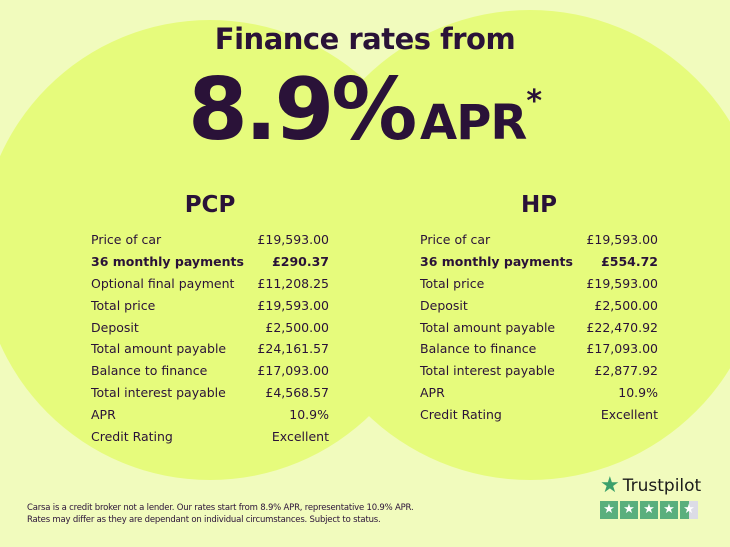 The image size is (730, 547). I want to click on row-value: £24,161.57, so click(293, 349).